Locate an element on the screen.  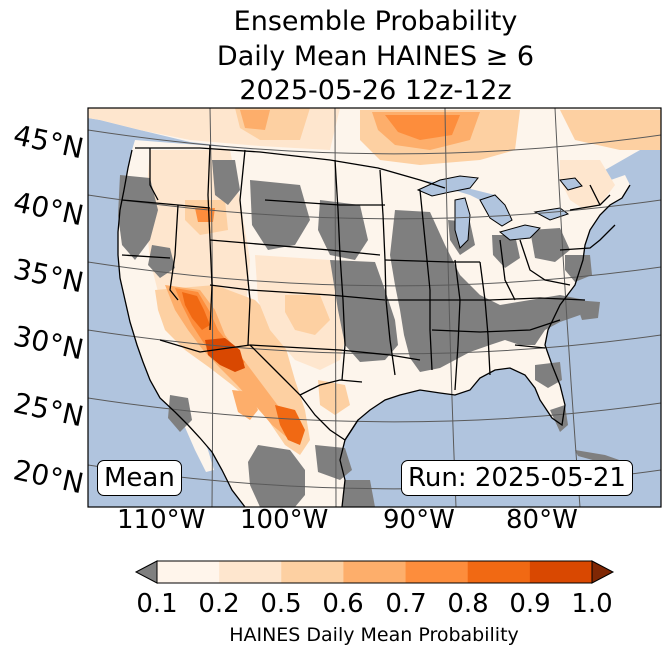
lon-label-110: 110°W is located at coordinates (161, 520).